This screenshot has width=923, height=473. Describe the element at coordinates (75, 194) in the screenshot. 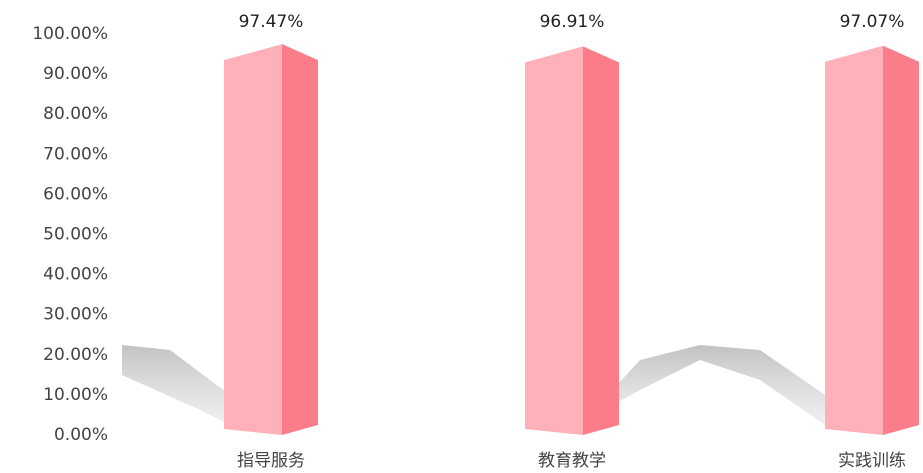

I see `y-tick-label: 60.00%` at that location.